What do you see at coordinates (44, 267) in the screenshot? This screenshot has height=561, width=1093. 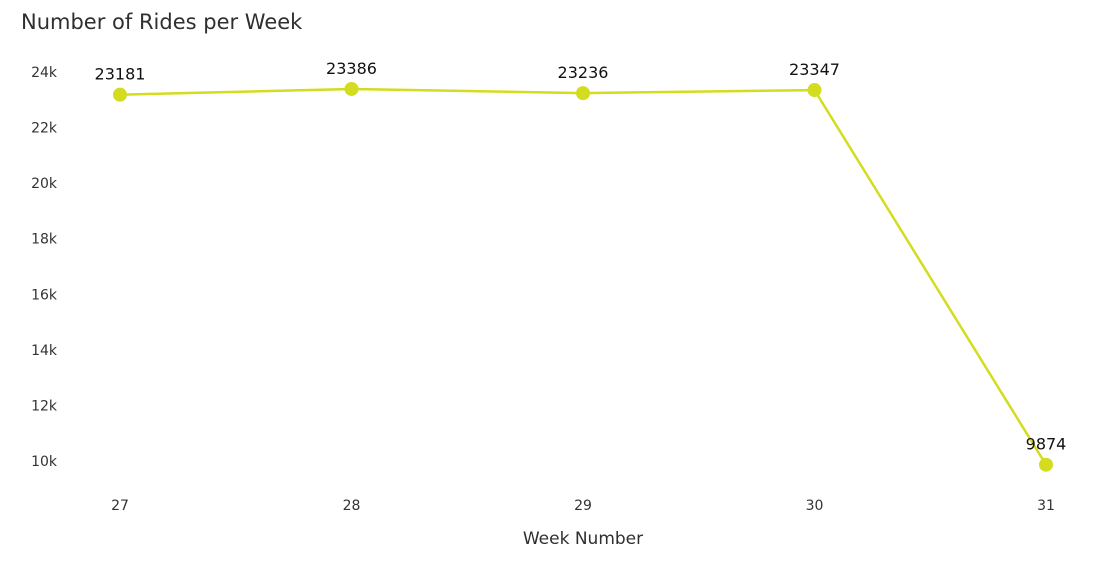 I see `y-axis-ticks: 10k 12k 14k 16k 18k 20k 22k 24k` at bounding box center [44, 267].